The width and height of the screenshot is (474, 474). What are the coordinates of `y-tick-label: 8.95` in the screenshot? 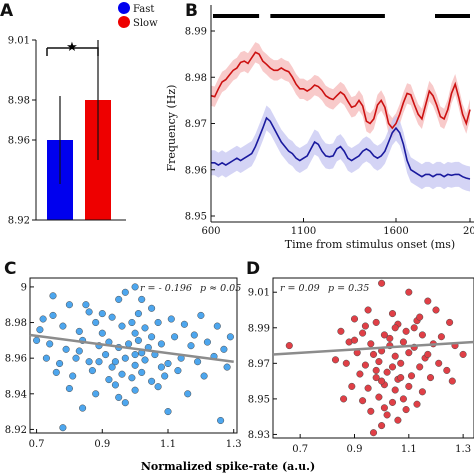 It's located at (259, 399).